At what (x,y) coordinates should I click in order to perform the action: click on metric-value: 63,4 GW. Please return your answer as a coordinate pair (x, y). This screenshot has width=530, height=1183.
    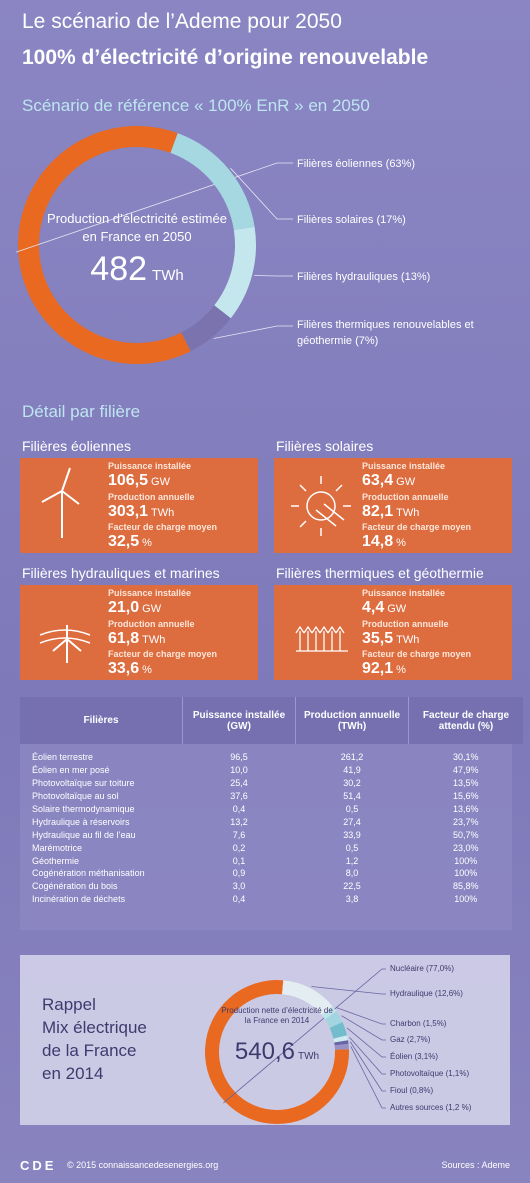
    Looking at the image, I should click on (389, 480).